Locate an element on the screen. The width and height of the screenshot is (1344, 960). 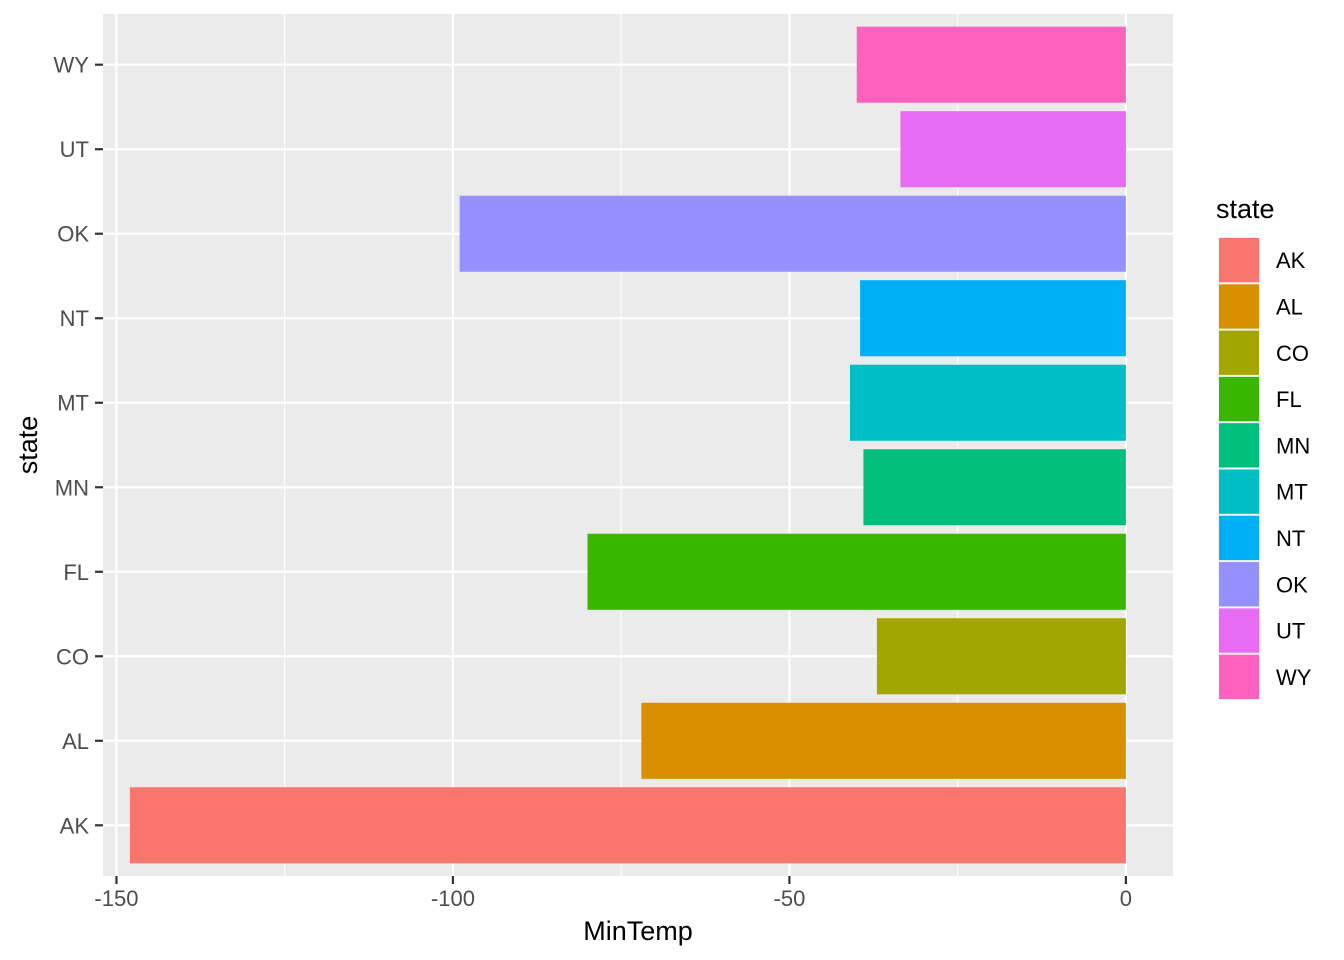
bar-wy is located at coordinates (991, 64).